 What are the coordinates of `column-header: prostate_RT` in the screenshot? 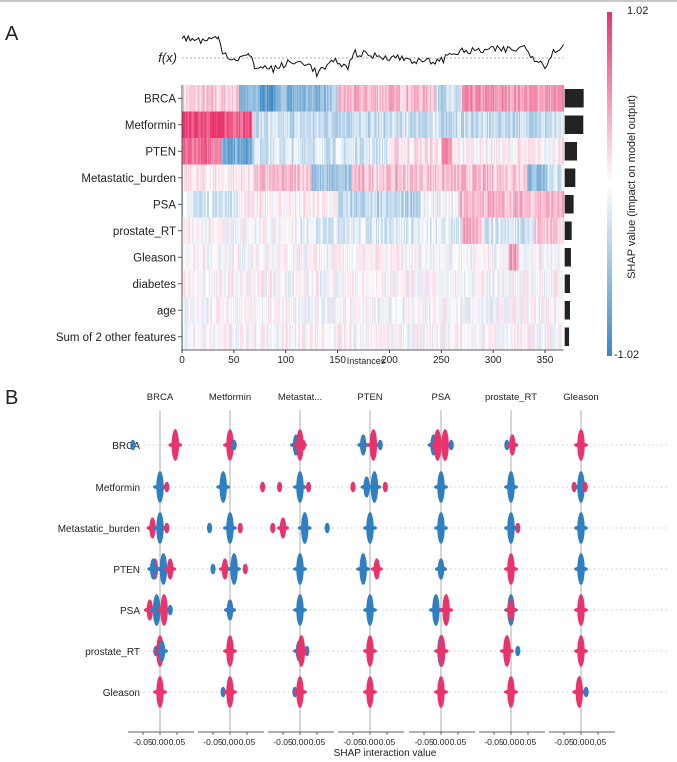 It's located at (511, 397).